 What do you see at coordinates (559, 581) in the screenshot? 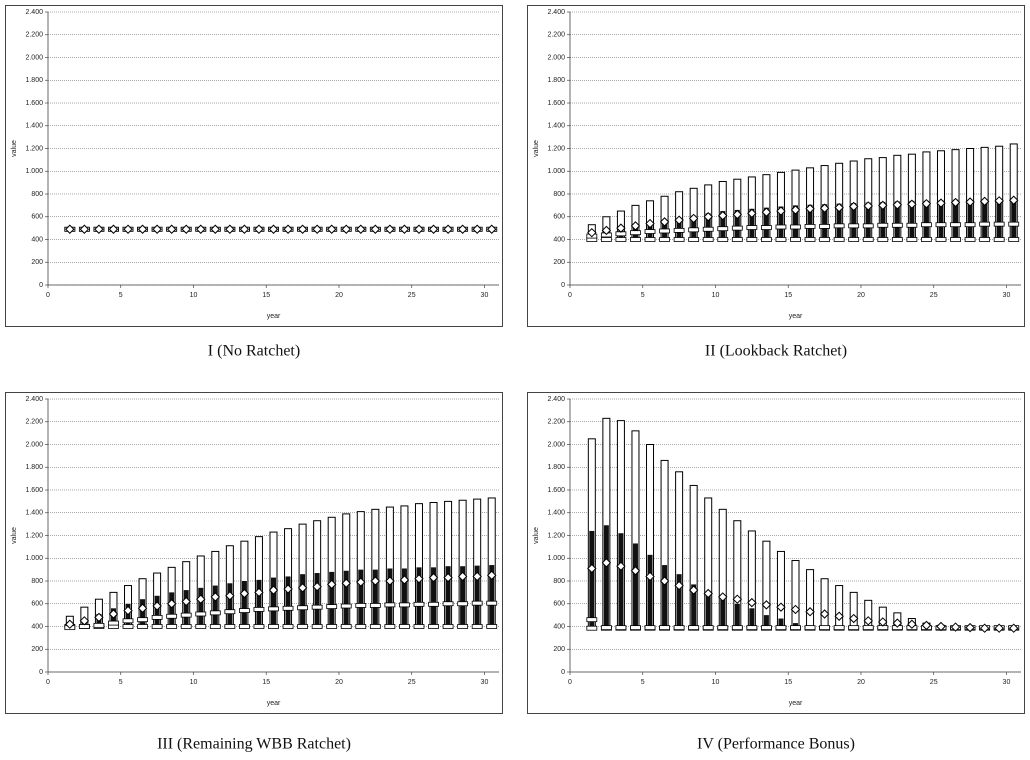
I see `y-tick-label: 800` at bounding box center [559, 581].